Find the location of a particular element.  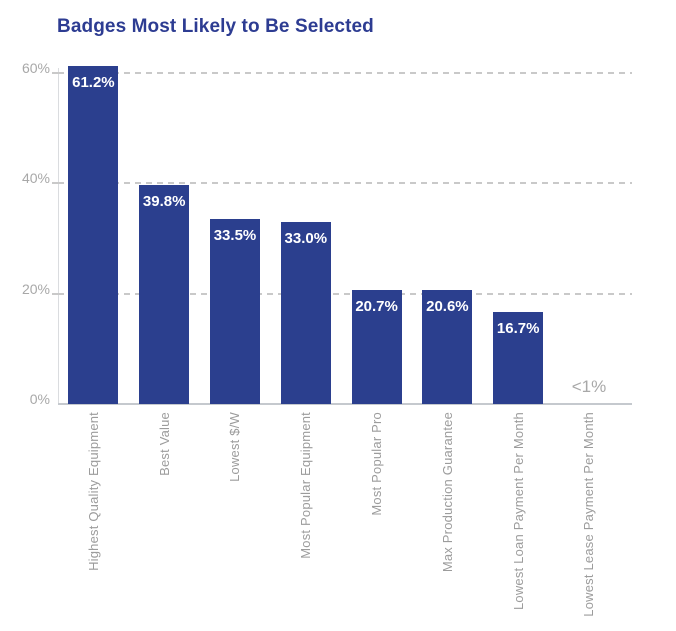

y-tick-label: 0% is located at coordinates (39, 399).